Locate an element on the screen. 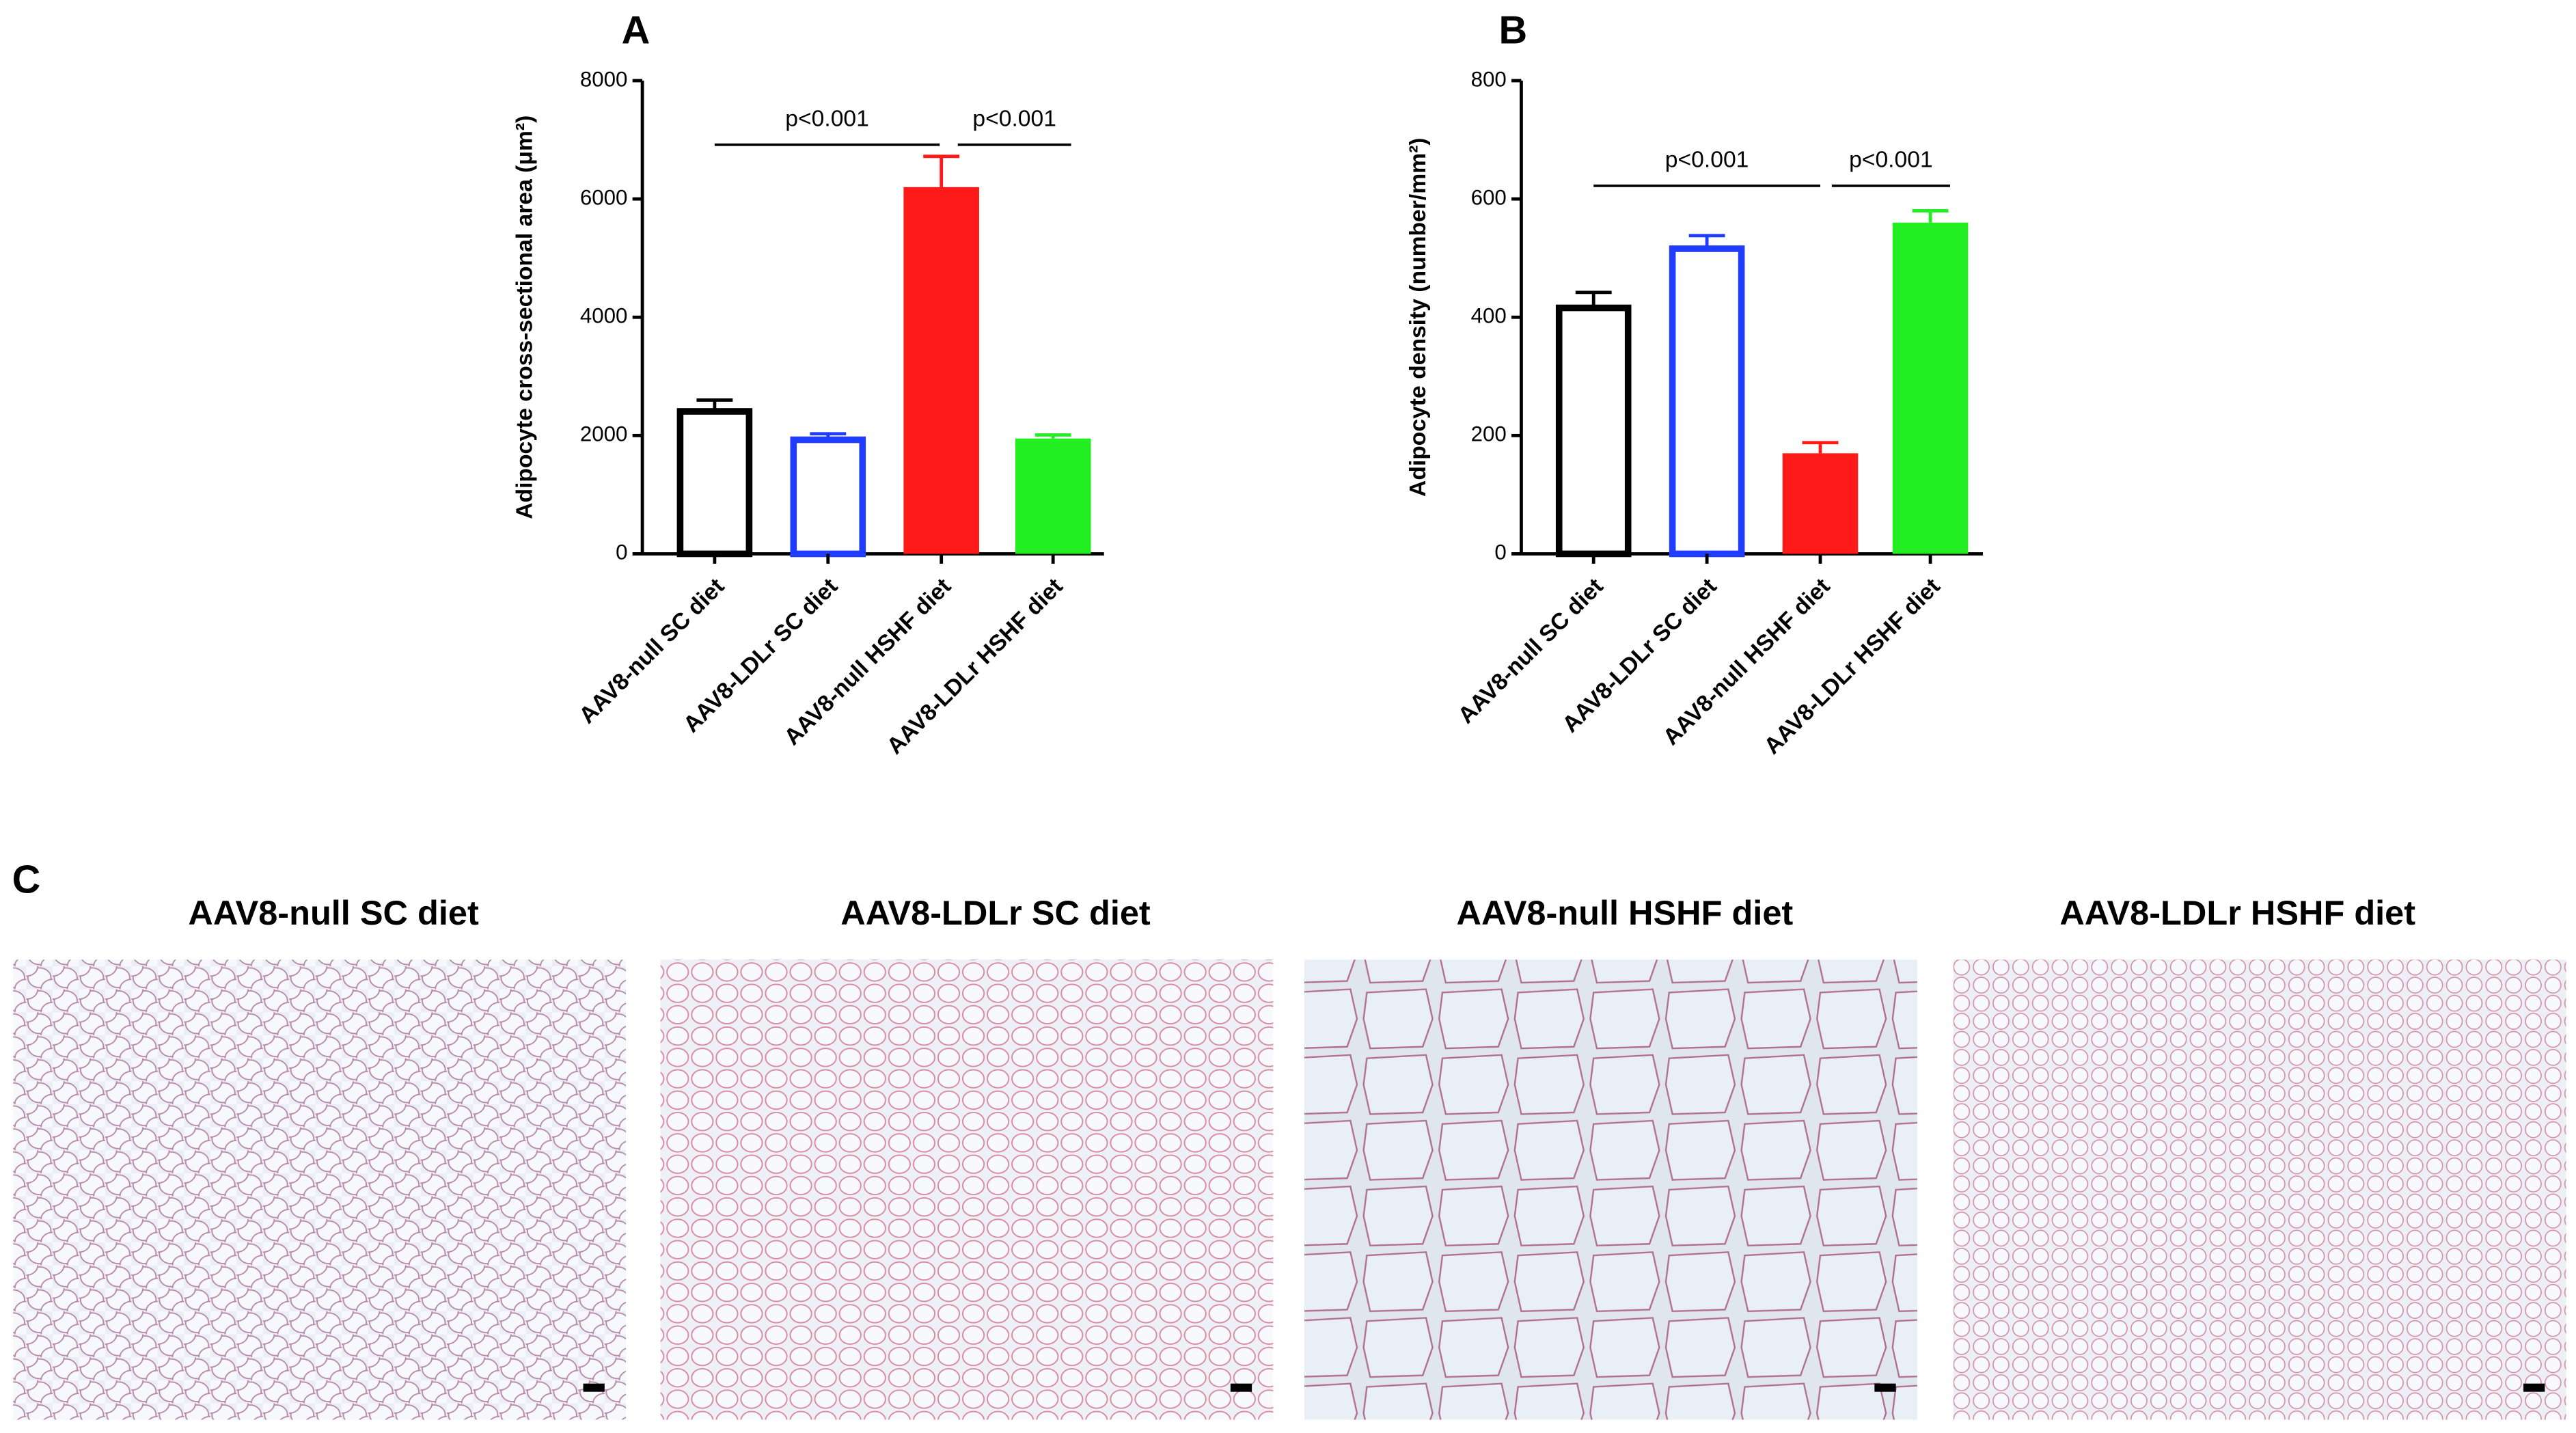  image-title: AAV8-LDLr SC diet is located at coordinates (995, 912).